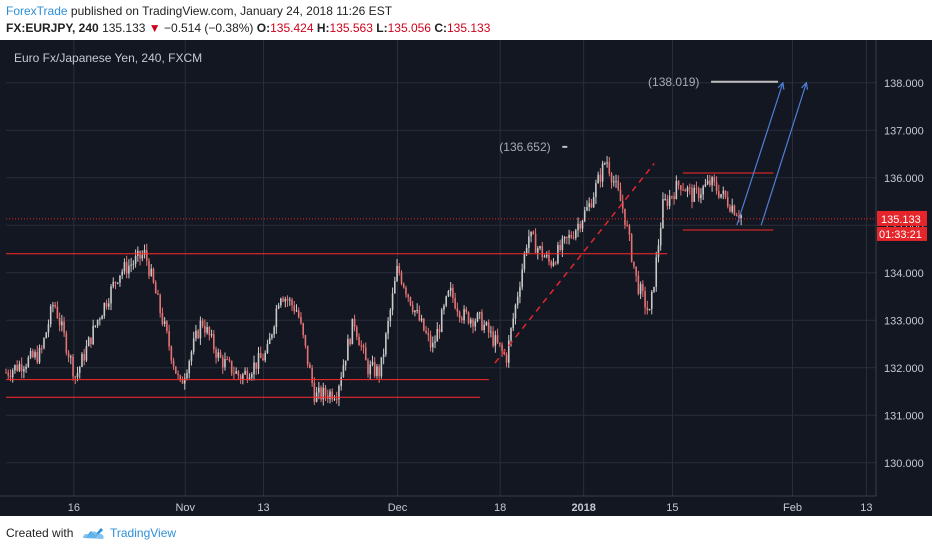 This screenshot has height=550, width=932. What do you see at coordinates (143, 533) in the screenshot?
I see `tradingview-link: TradingView` at bounding box center [143, 533].